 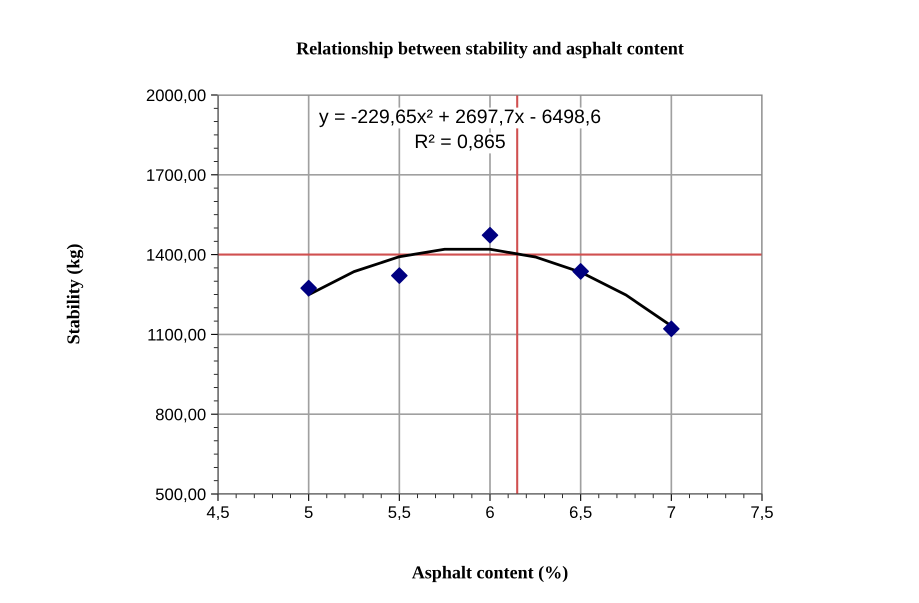 What do you see at coordinates (581, 513) in the screenshot?
I see `x-tick-label: 6,5` at bounding box center [581, 513].